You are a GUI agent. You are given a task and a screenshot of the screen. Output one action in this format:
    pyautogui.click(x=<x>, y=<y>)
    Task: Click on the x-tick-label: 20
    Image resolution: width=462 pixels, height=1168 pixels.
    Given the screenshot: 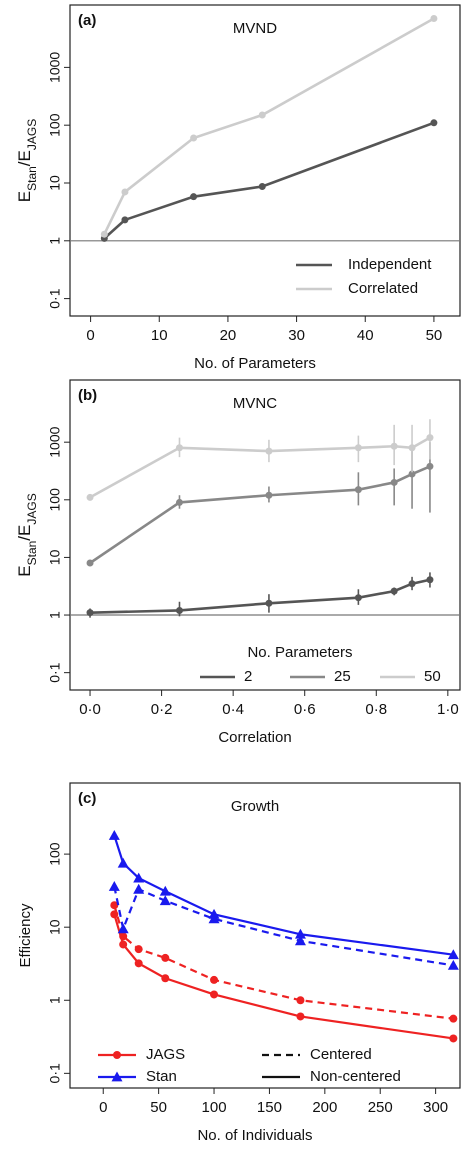 What is the action you would take?
    pyautogui.click(x=228, y=335)
    